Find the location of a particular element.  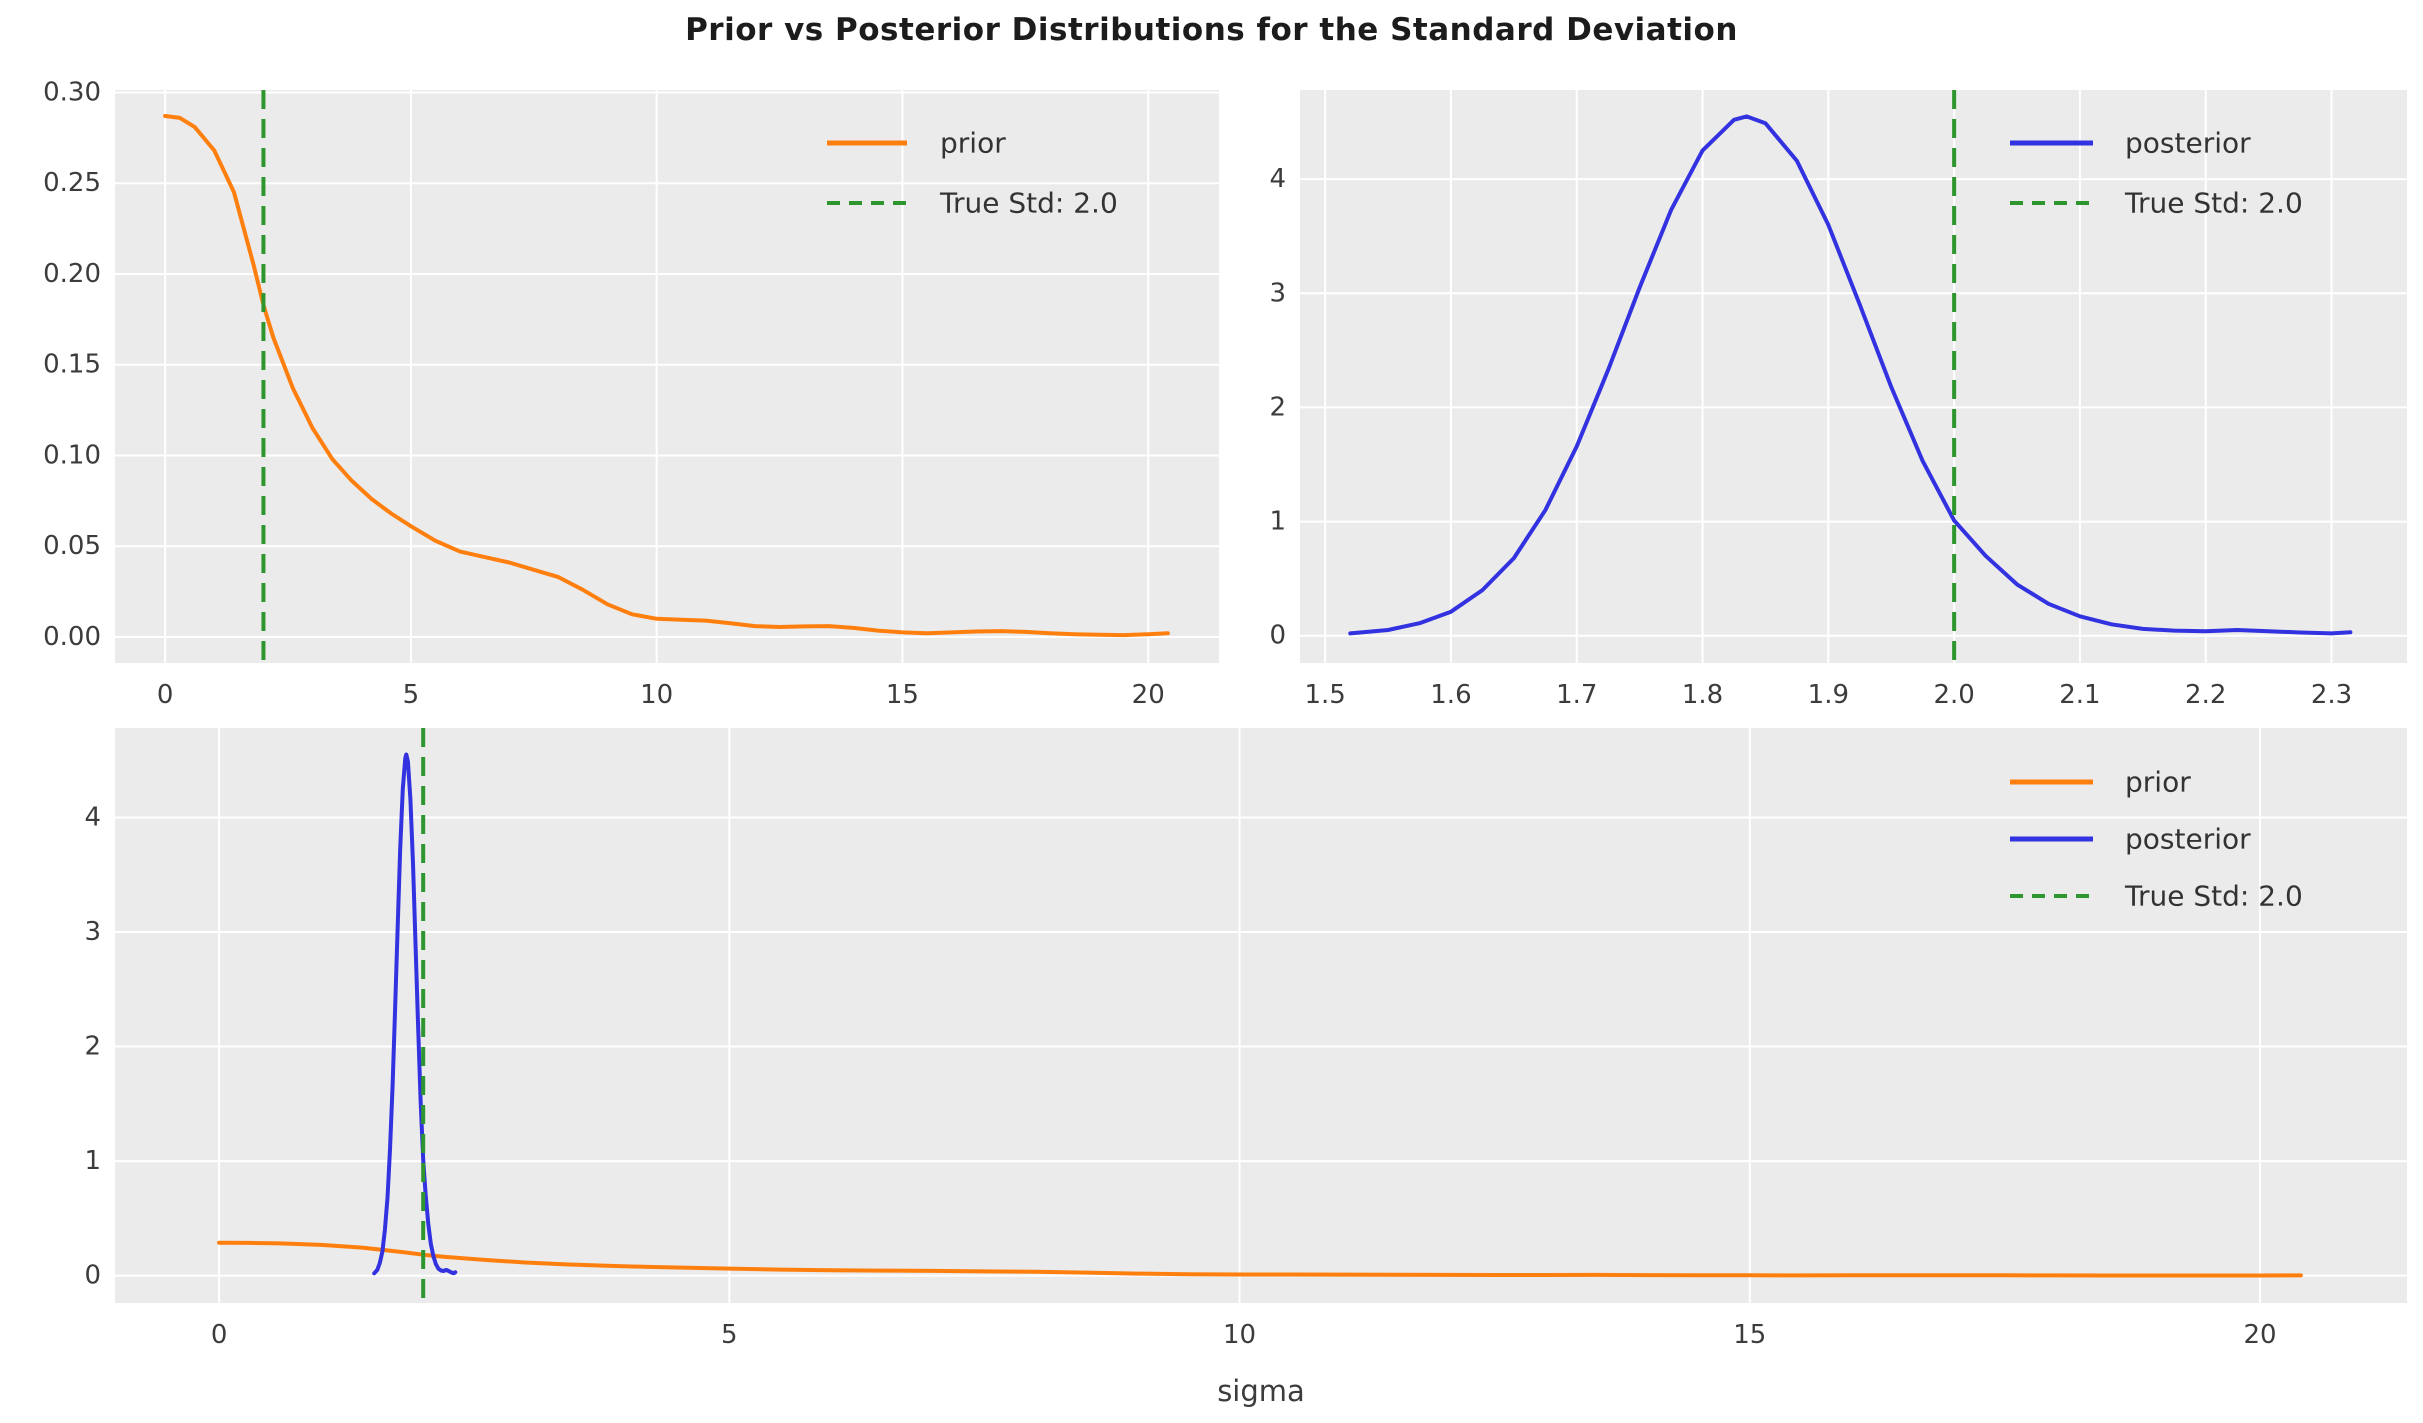

x-tick-label: 1.8 is located at coordinates (1702, 695).